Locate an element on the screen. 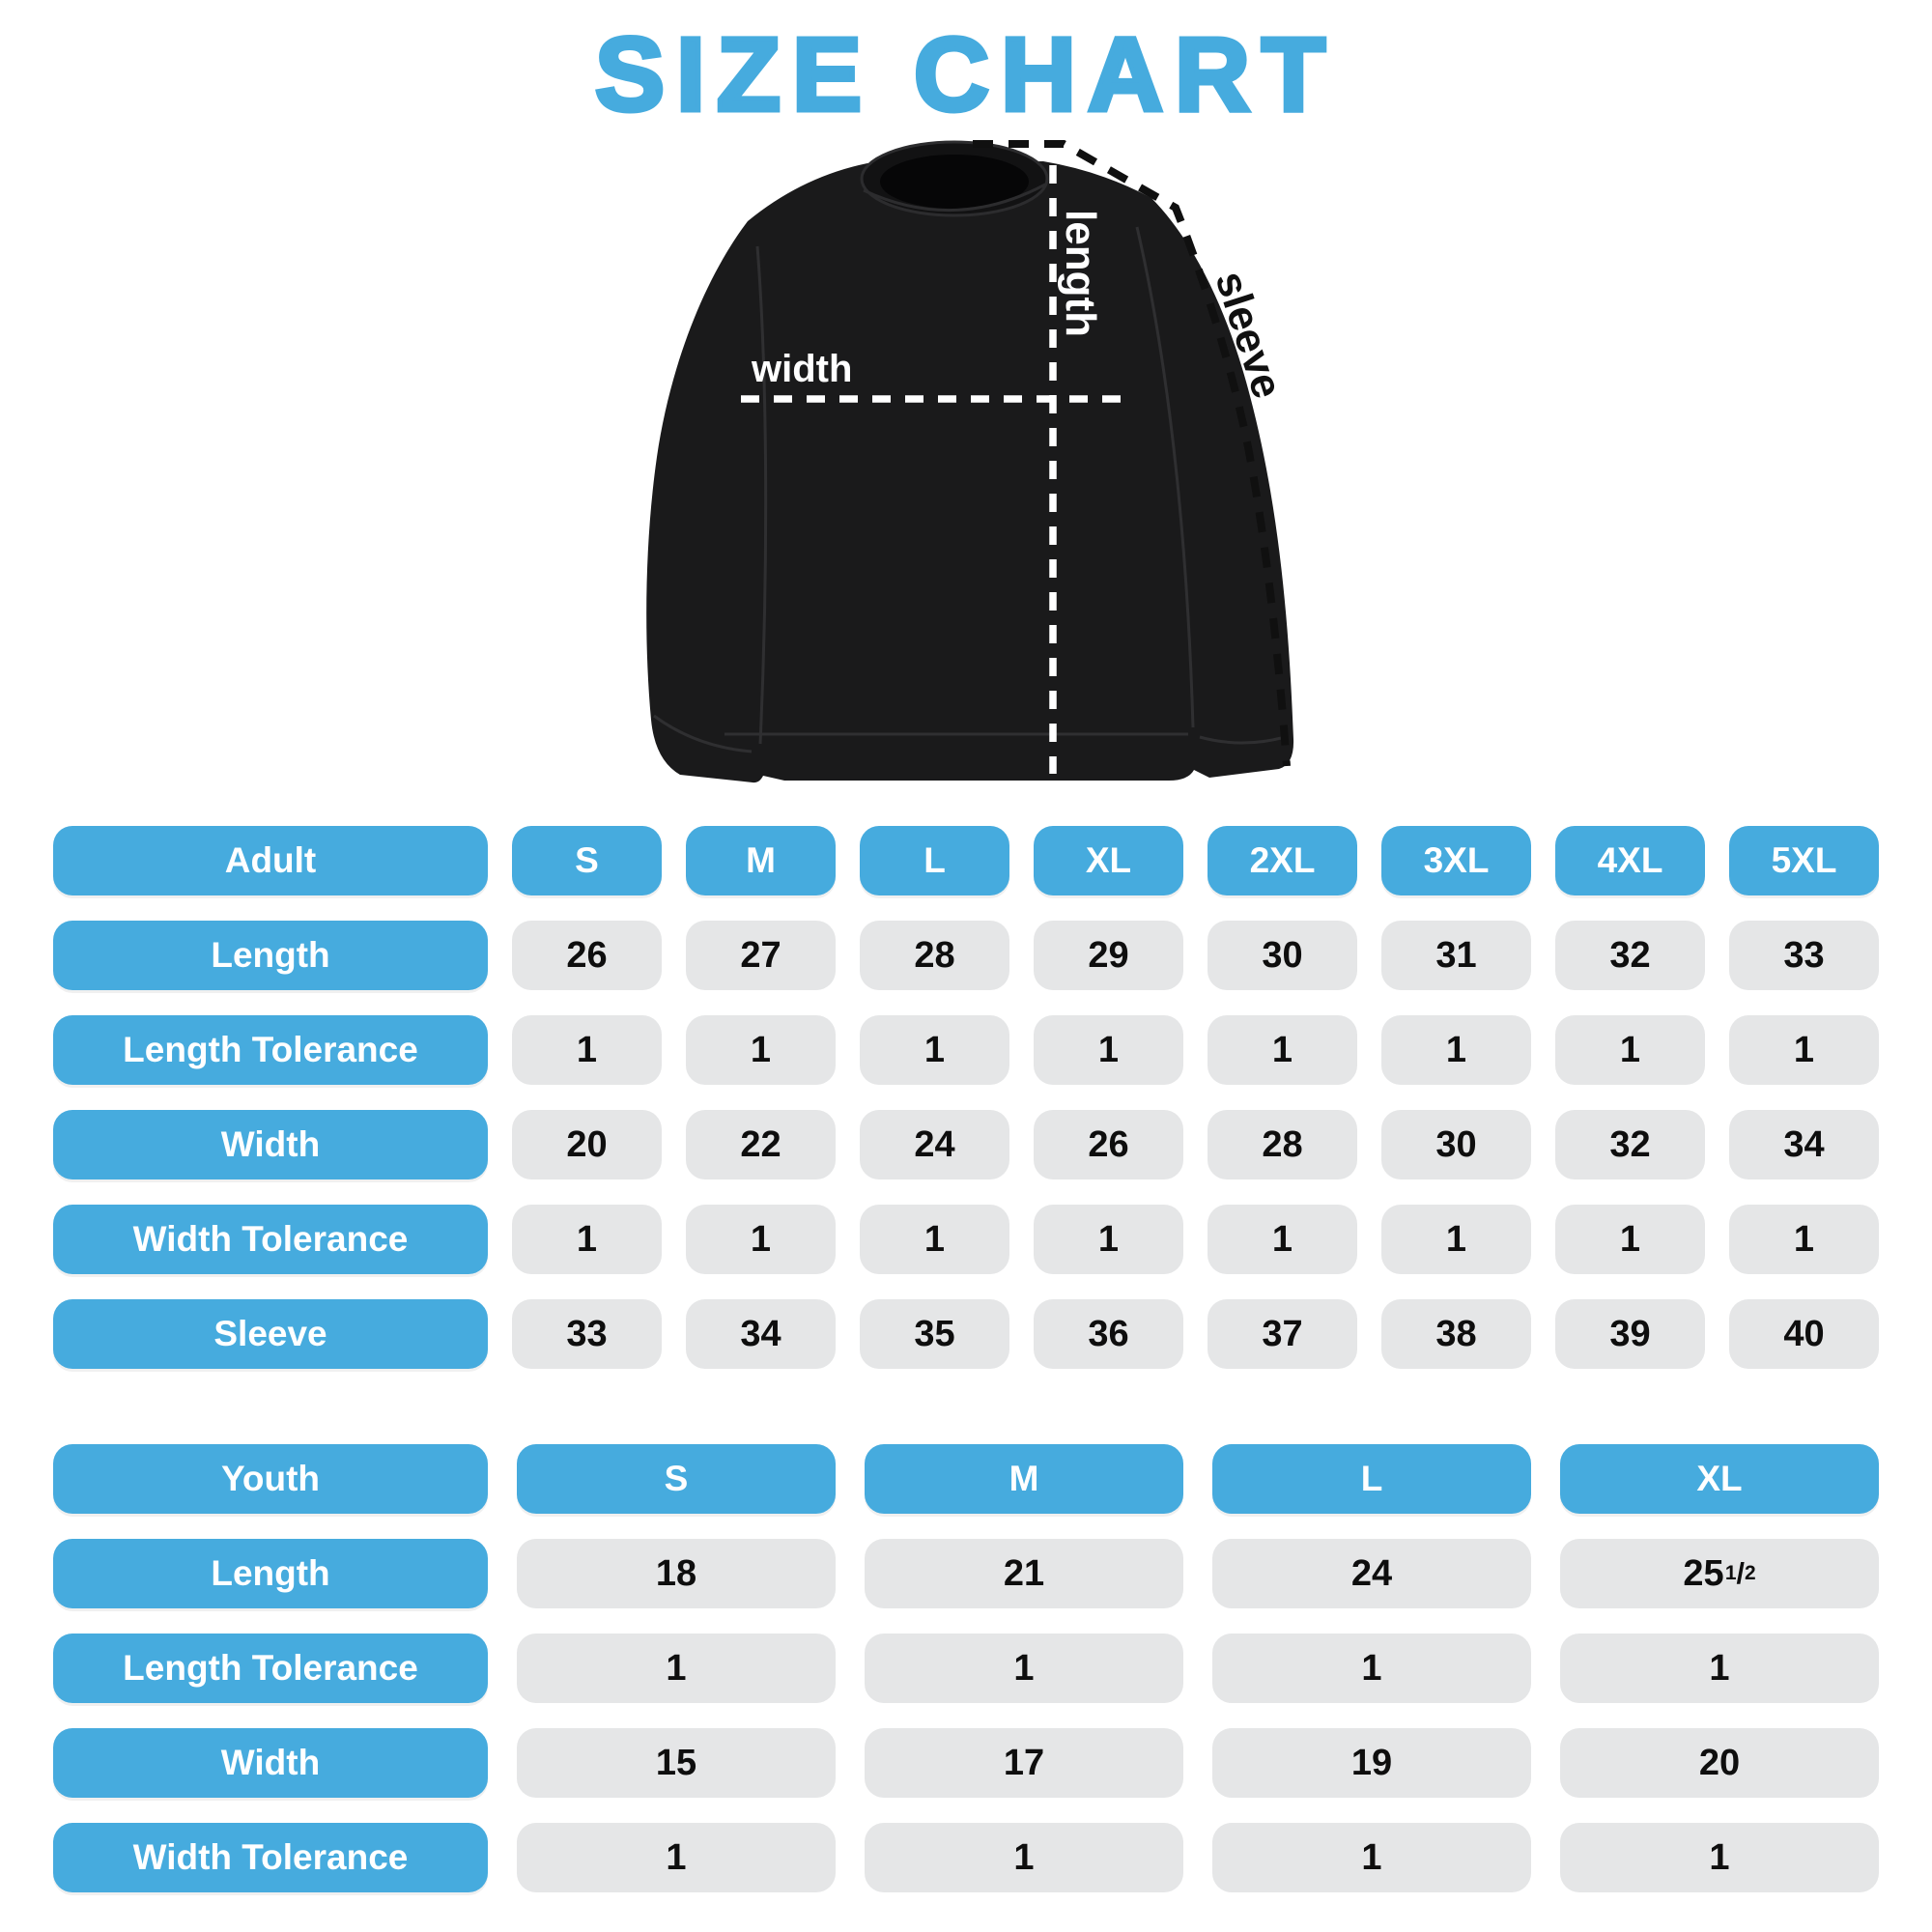 This screenshot has height=1932, width=1932. column-header: 3XL is located at coordinates (1456, 860).